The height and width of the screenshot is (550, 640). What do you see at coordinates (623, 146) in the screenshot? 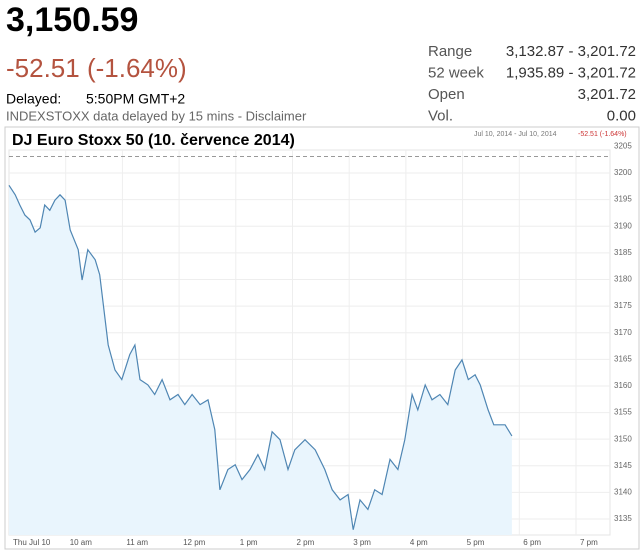
I see `y-tick-label: 3205` at bounding box center [623, 146].